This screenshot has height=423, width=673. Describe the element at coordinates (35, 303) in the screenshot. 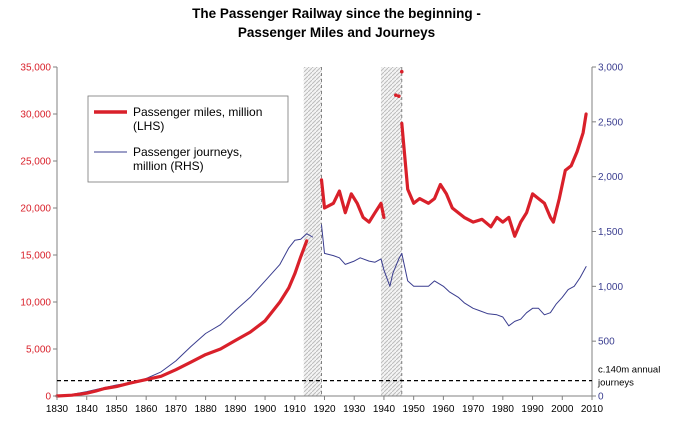

I see `left-tick-label: 10,000` at that location.